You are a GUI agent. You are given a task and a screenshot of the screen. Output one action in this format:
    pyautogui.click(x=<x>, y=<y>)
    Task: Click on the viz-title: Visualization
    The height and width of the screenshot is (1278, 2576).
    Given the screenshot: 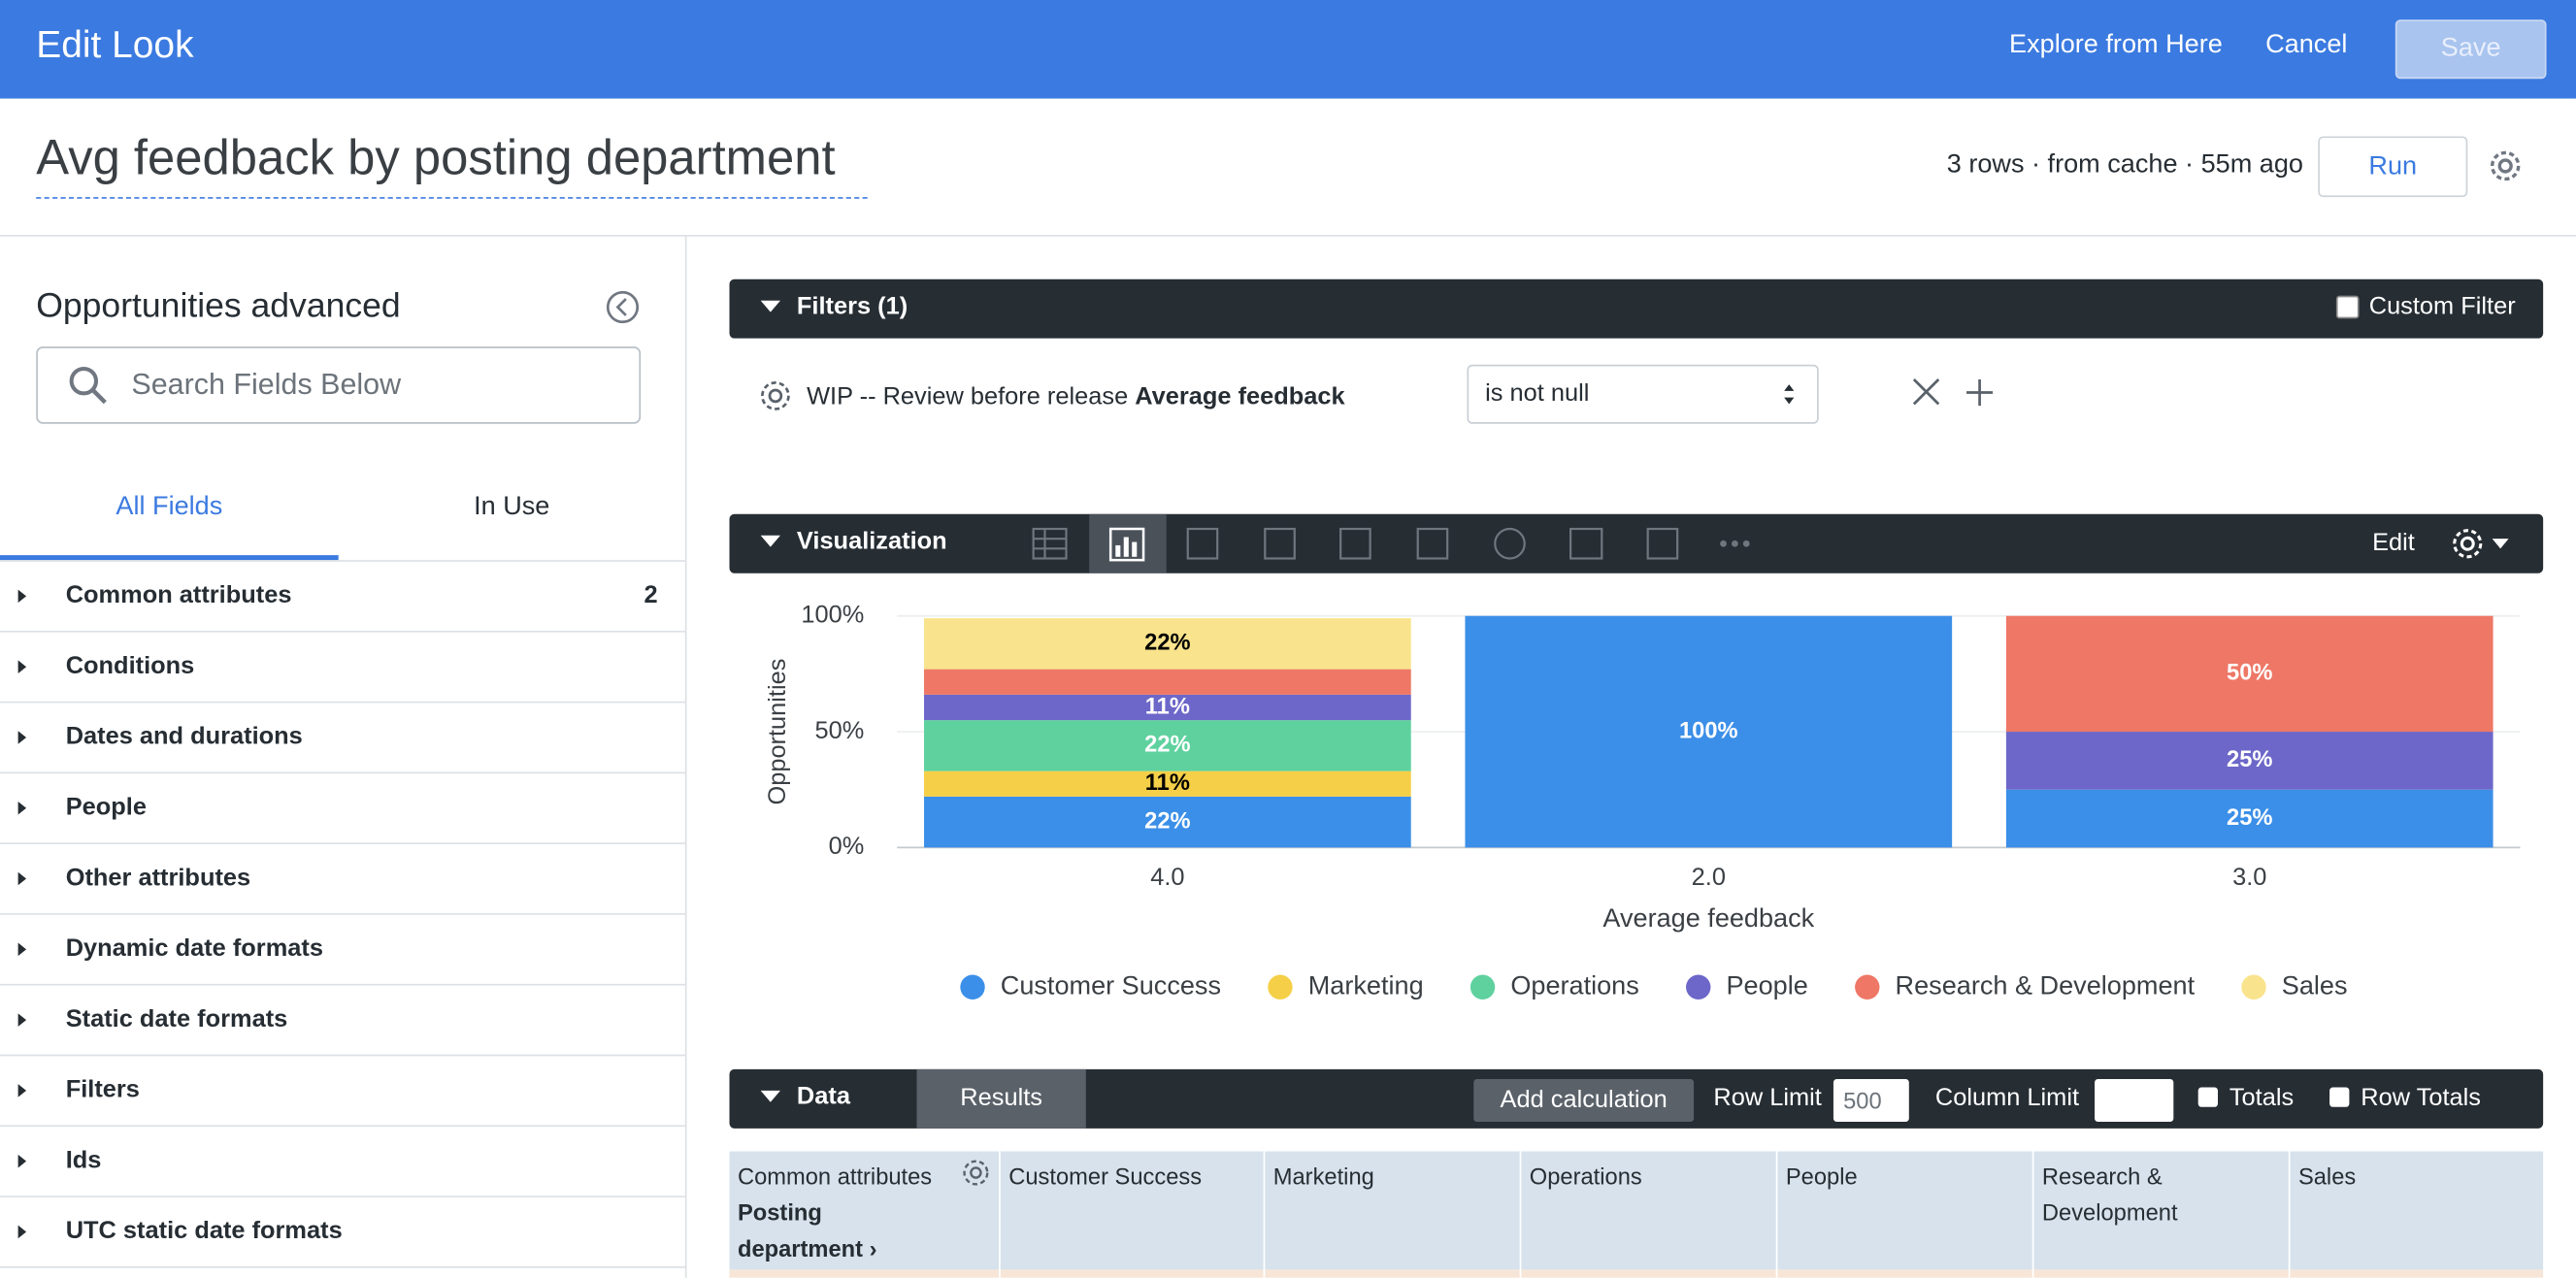 What is the action you would take?
    pyautogui.click(x=871, y=542)
    